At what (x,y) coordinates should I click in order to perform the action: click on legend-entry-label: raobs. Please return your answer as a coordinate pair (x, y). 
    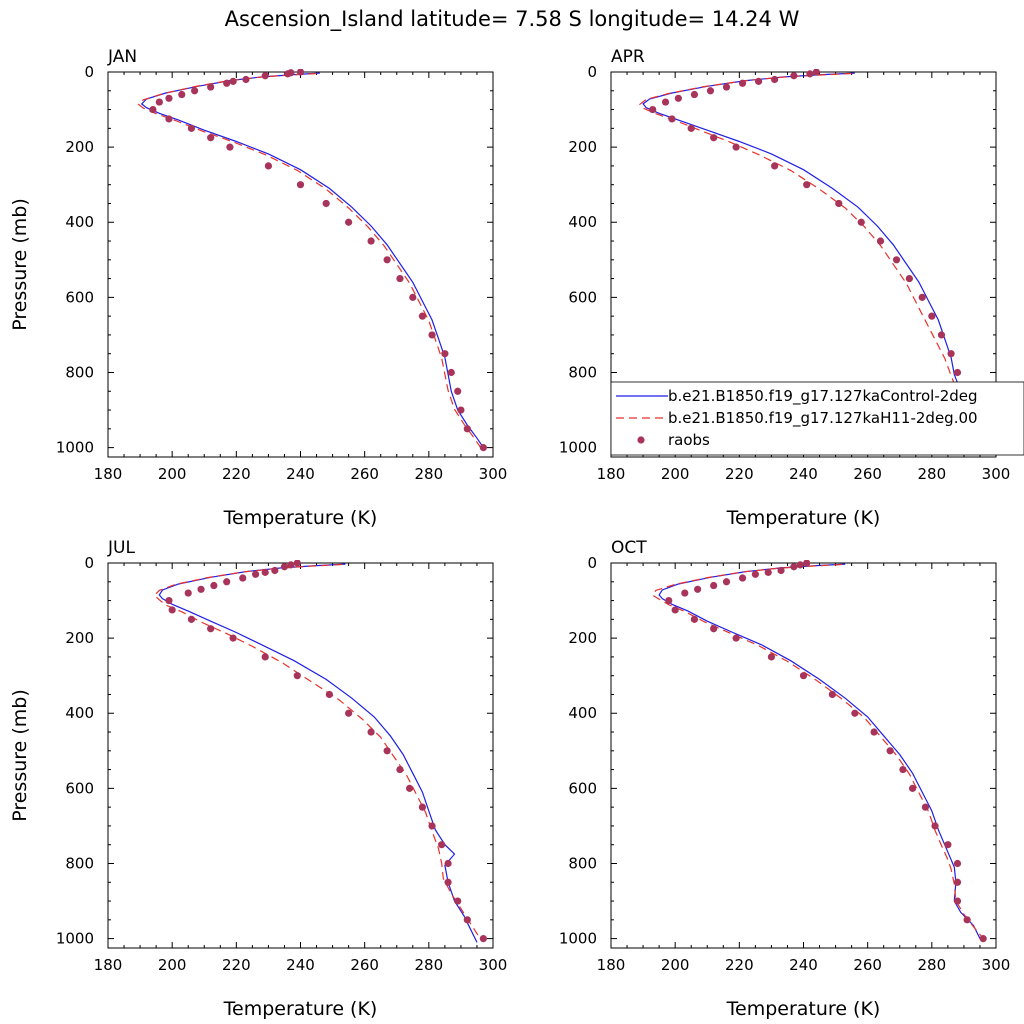
    Looking at the image, I should click on (689, 440).